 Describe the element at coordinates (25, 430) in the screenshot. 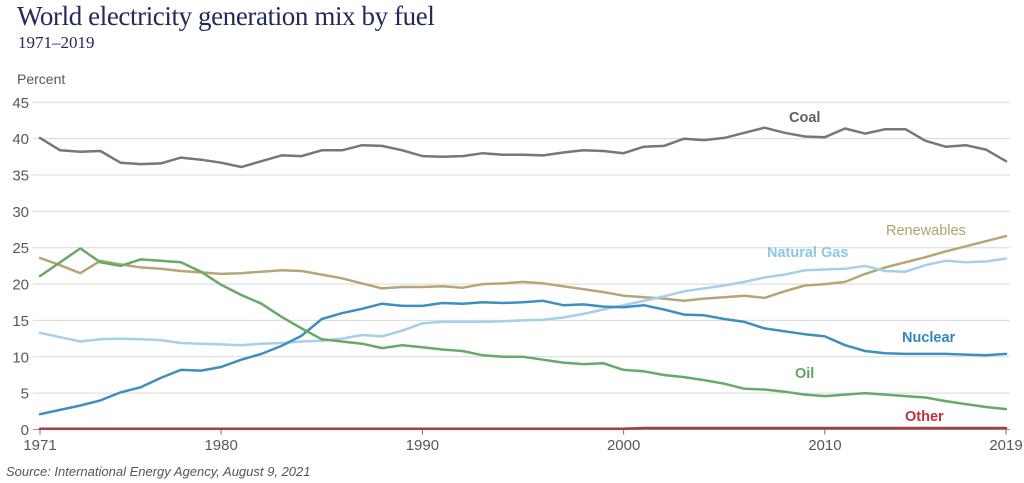

I see `y-tick-label: 0` at that location.